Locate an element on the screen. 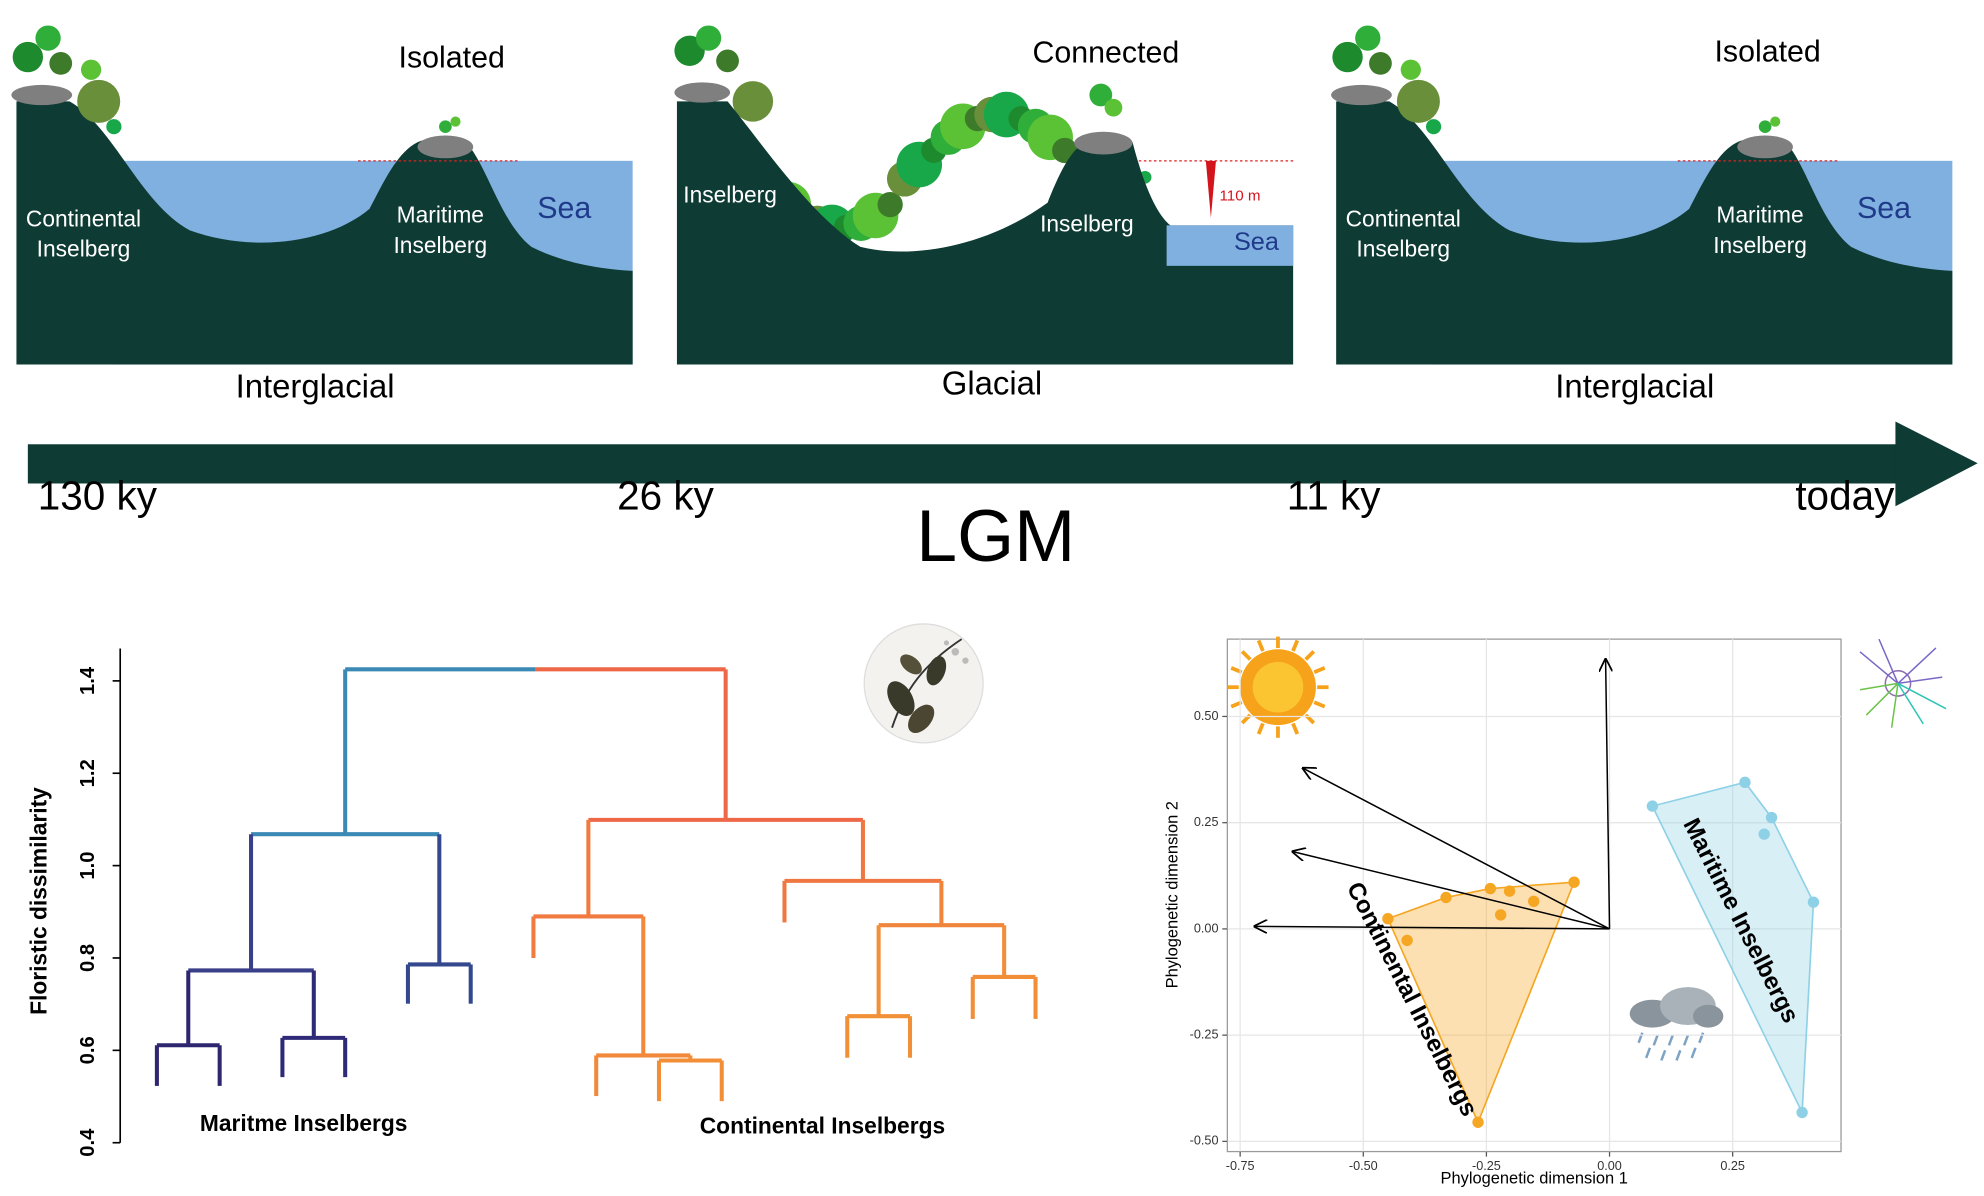 The height and width of the screenshot is (1196, 1984). y-axis-label: Phylogenetic dimension 2 is located at coordinates (1172, 894).